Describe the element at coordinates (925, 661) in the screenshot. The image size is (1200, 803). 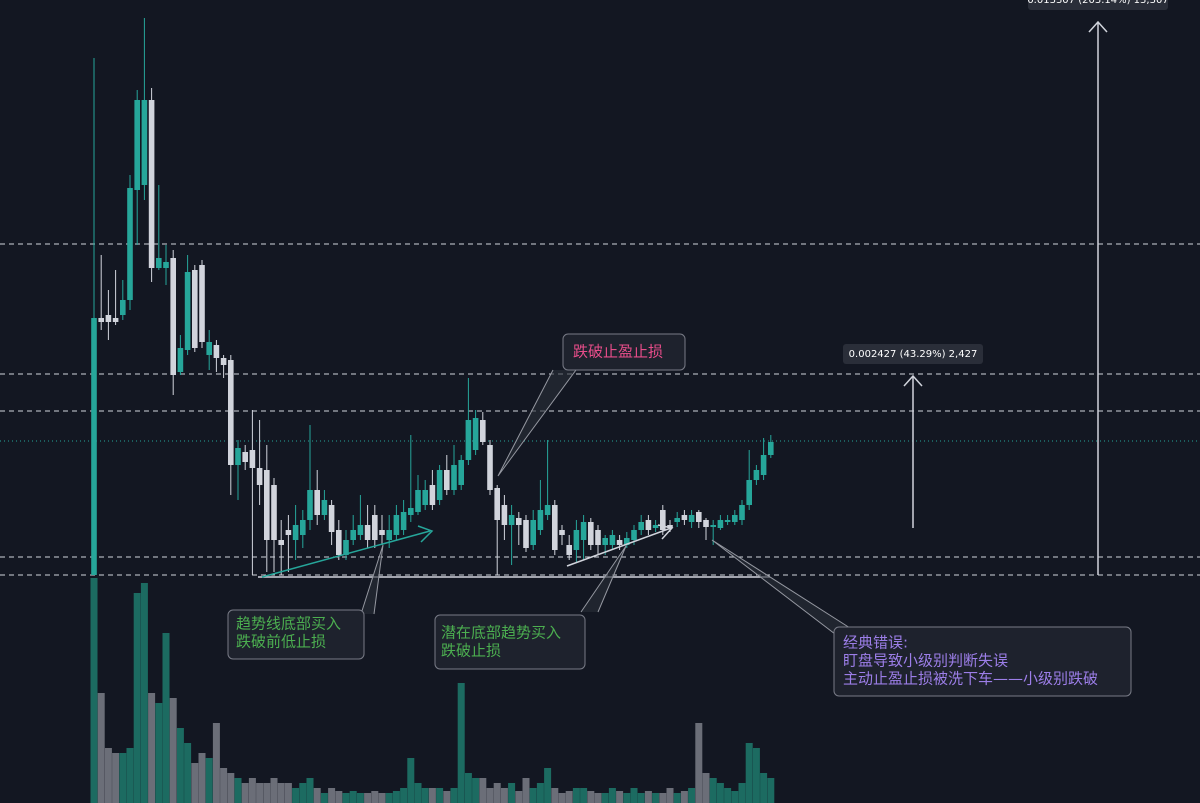
I see `annotation-text: 盯盘导致小级别判断失误` at that location.